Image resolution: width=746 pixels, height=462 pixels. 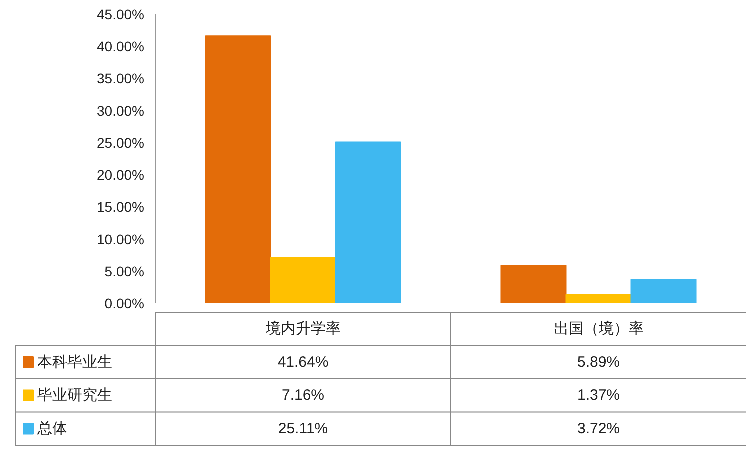 I want to click on y-tick-label: 30.00%, so click(x=120, y=110).